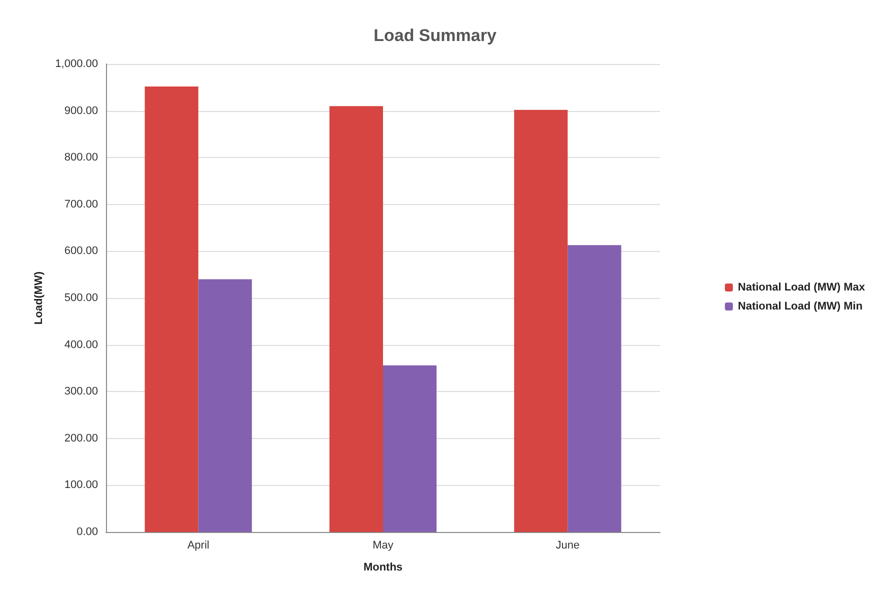  What do you see at coordinates (81, 251) in the screenshot?
I see `y-tick-label: 600.00` at bounding box center [81, 251].